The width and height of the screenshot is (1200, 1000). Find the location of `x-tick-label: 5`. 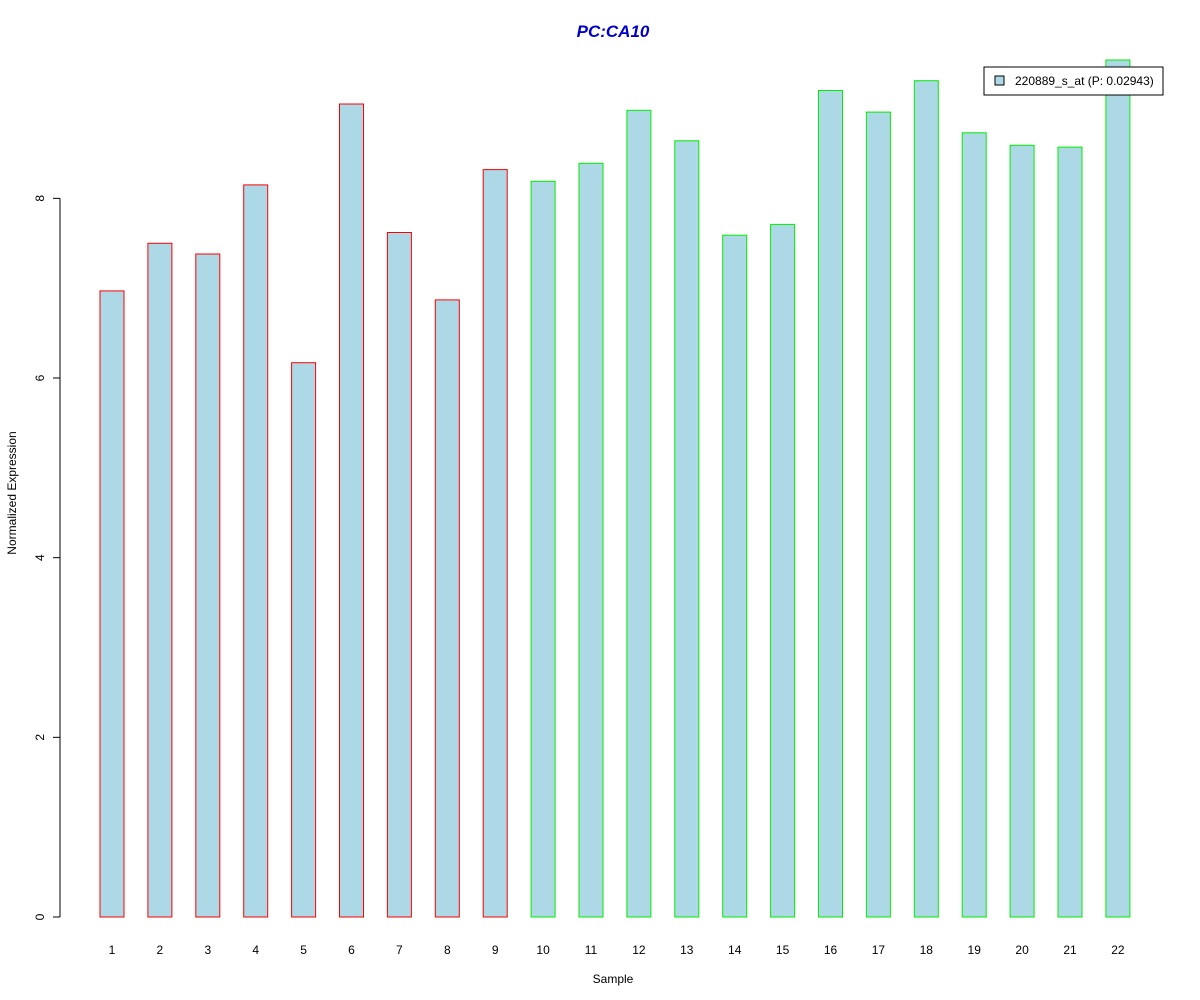

x-tick-label: 5 is located at coordinates (303, 950).